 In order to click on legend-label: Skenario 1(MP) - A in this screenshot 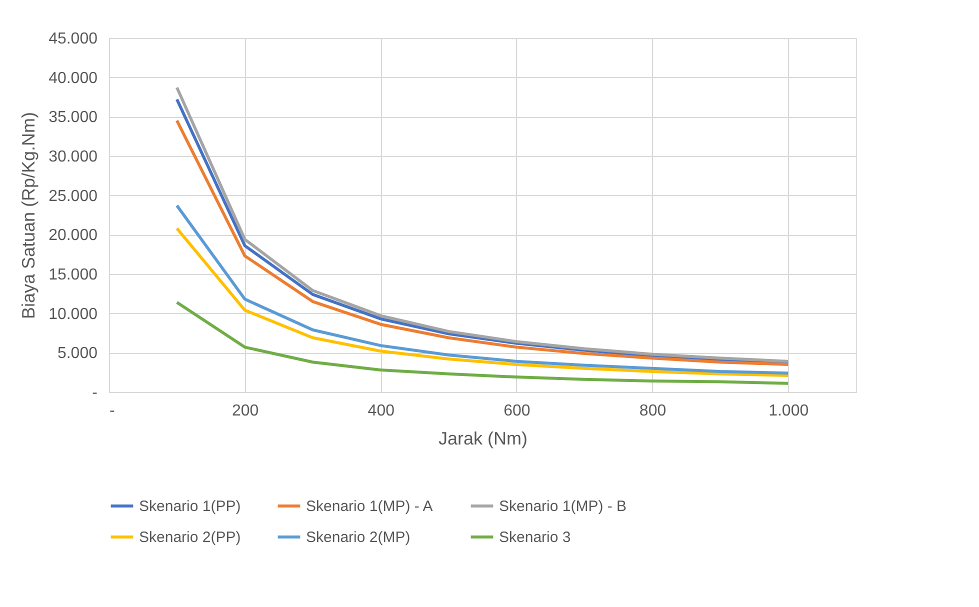, I will do `click(369, 506)`.